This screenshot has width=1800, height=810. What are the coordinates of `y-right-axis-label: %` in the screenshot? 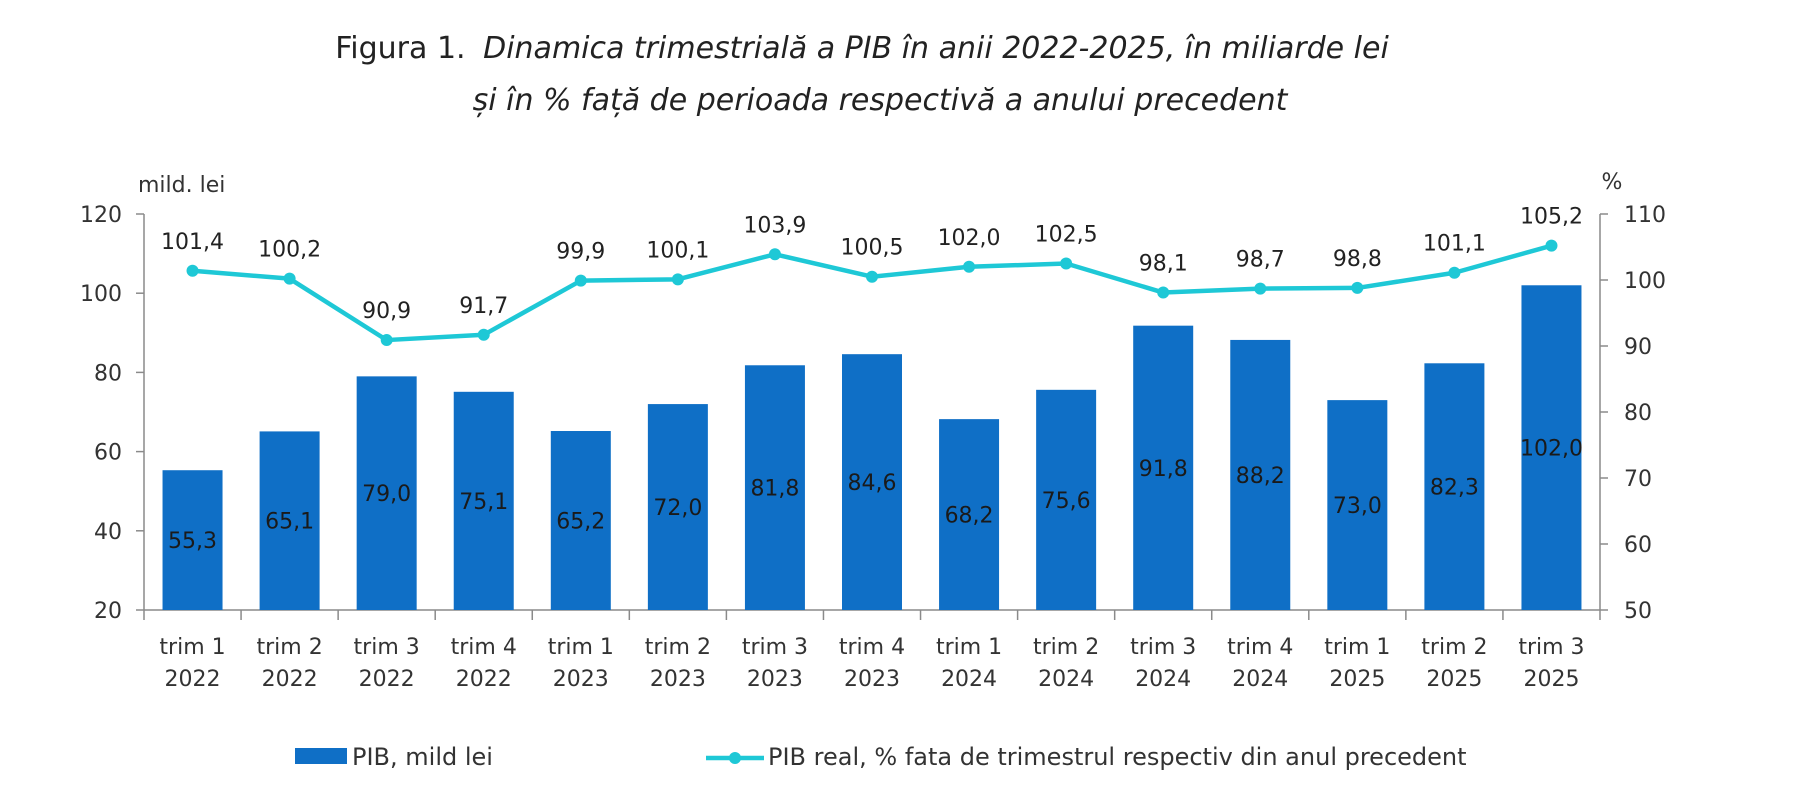 It's located at (1612, 182).